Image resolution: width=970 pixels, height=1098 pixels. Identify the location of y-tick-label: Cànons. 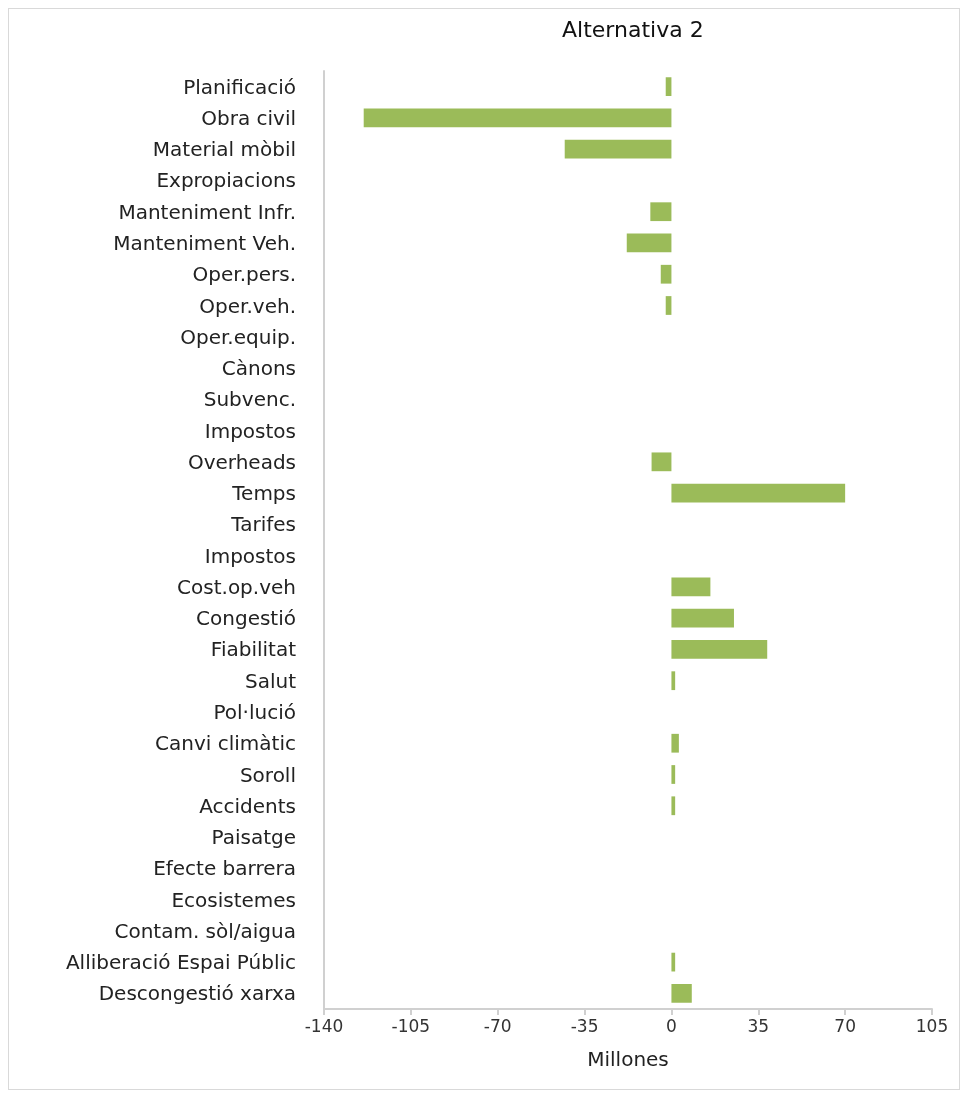
(258, 368).